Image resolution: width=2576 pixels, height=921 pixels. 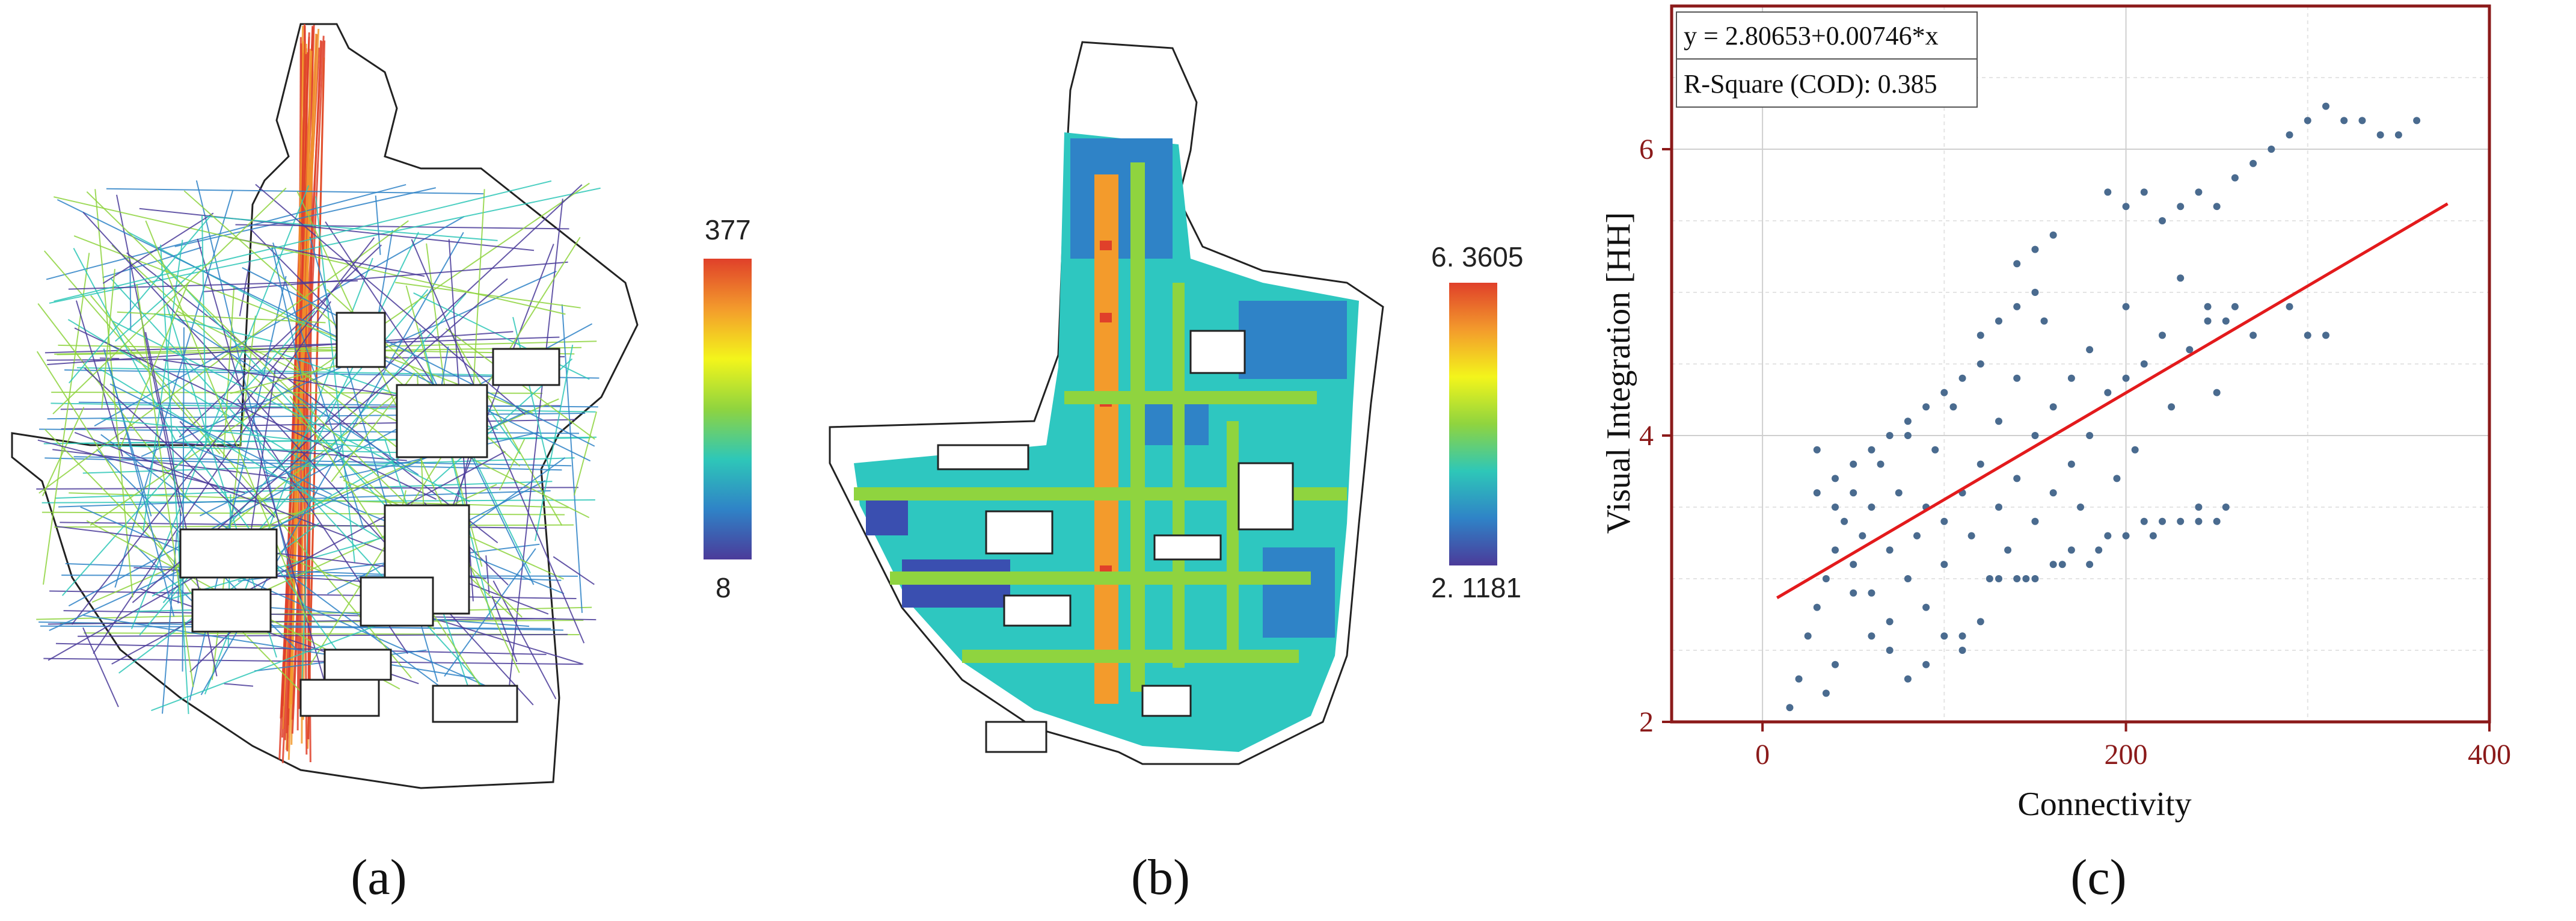 What do you see at coordinates (723, 587) in the screenshot?
I see `colorbar-a-min-label: 8` at bounding box center [723, 587].